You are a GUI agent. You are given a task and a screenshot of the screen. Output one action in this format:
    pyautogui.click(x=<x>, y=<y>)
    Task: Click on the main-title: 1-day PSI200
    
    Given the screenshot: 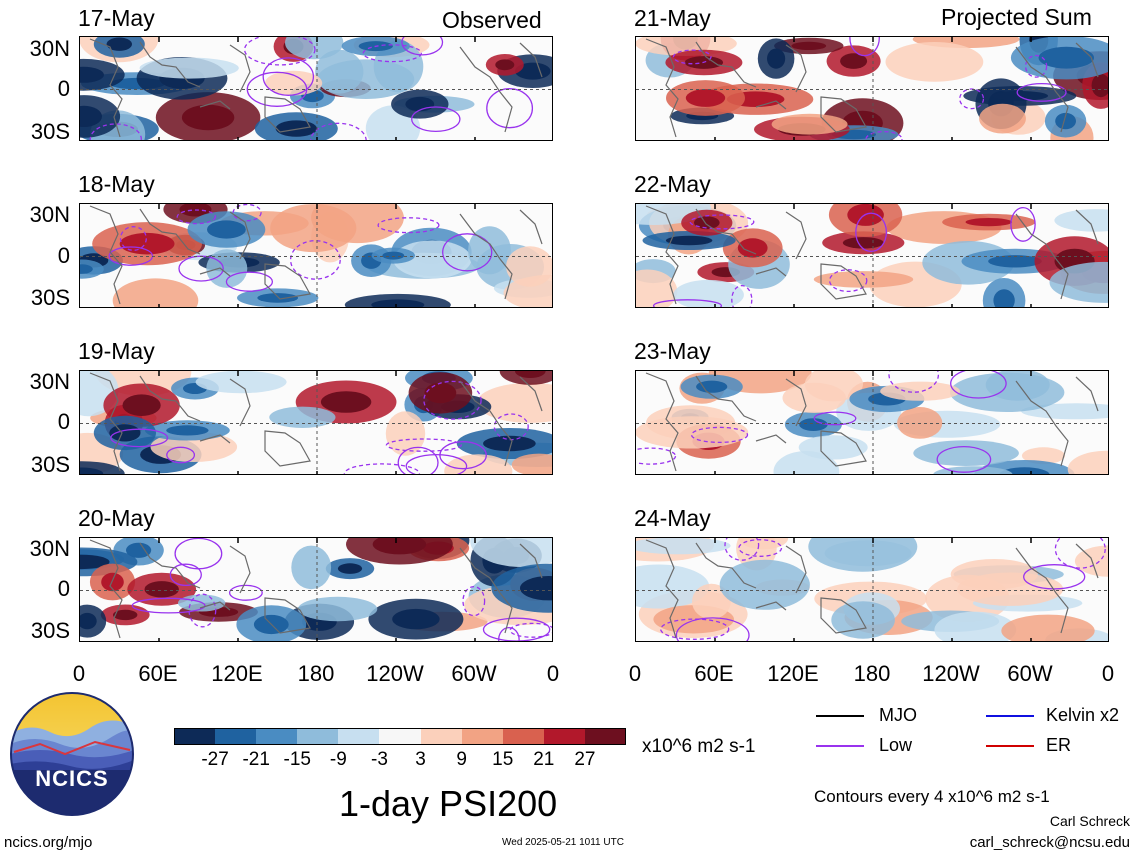 What is the action you would take?
    pyautogui.click(x=448, y=803)
    